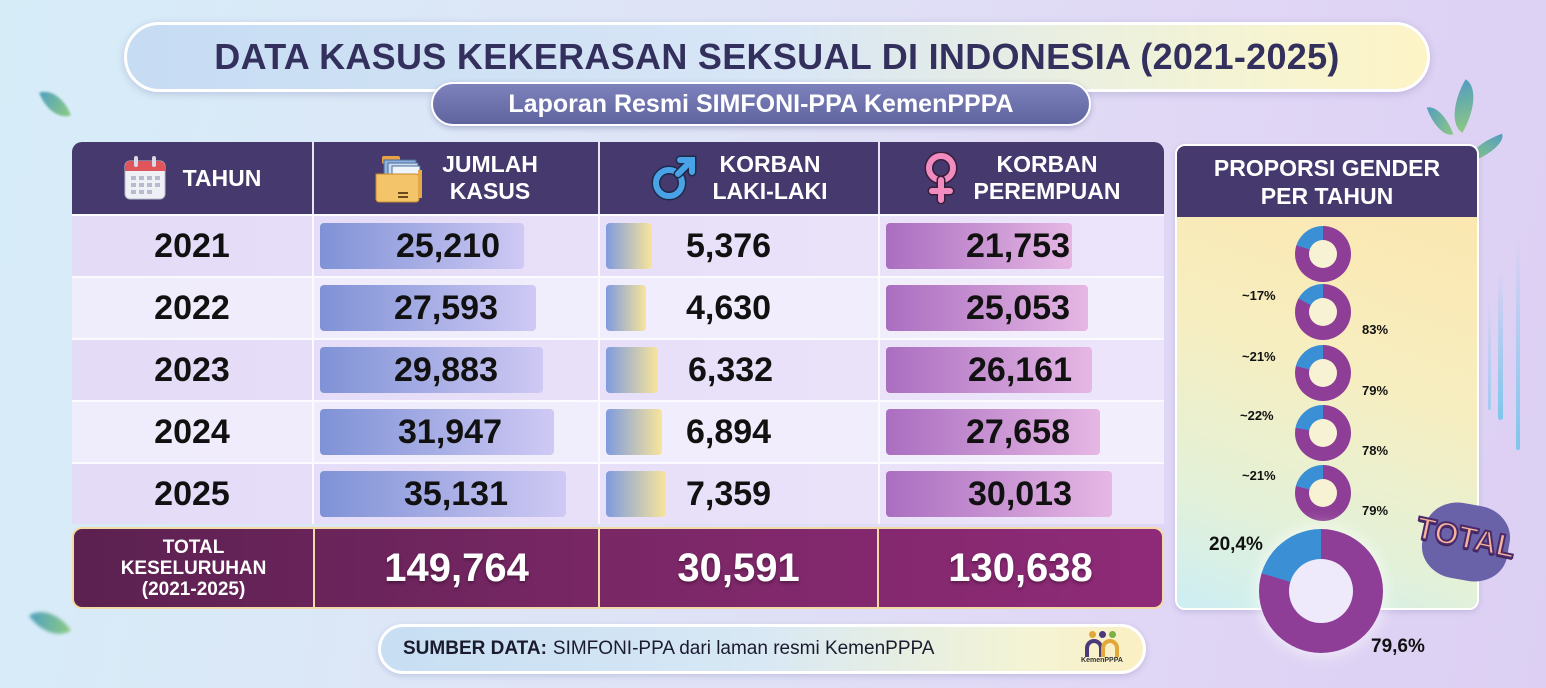 This screenshot has height=688, width=1546. I want to click on source-label: SUMBER DATA:, so click(475, 648).